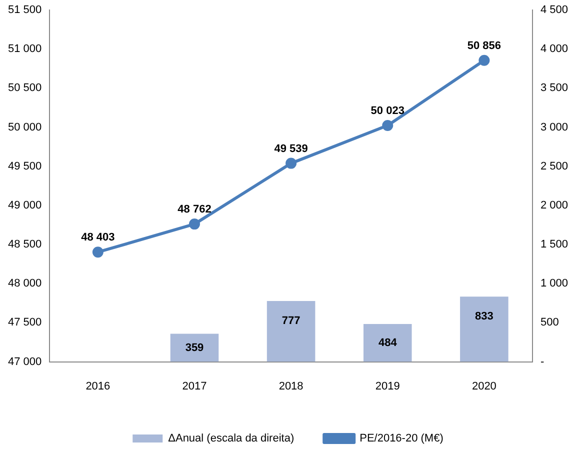 This screenshot has width=581, height=459. I want to click on data-label: 484, so click(388, 342).